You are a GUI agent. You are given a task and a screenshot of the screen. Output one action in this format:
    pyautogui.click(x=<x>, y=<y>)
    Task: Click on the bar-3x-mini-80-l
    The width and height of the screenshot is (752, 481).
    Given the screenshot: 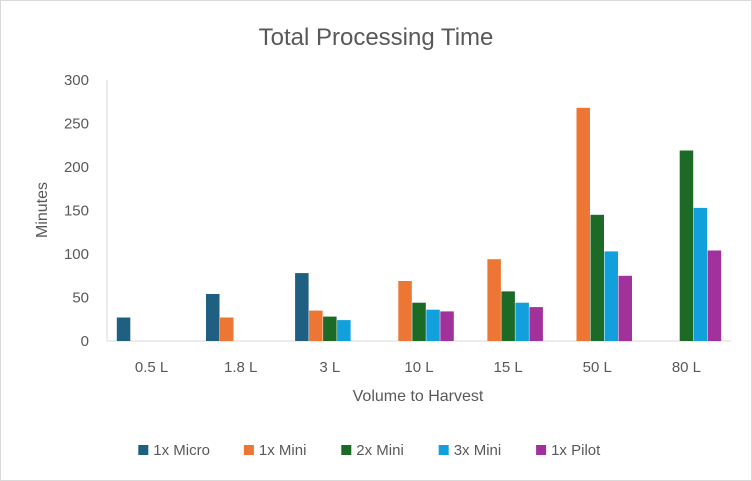 What is the action you would take?
    pyautogui.click(x=700, y=274)
    